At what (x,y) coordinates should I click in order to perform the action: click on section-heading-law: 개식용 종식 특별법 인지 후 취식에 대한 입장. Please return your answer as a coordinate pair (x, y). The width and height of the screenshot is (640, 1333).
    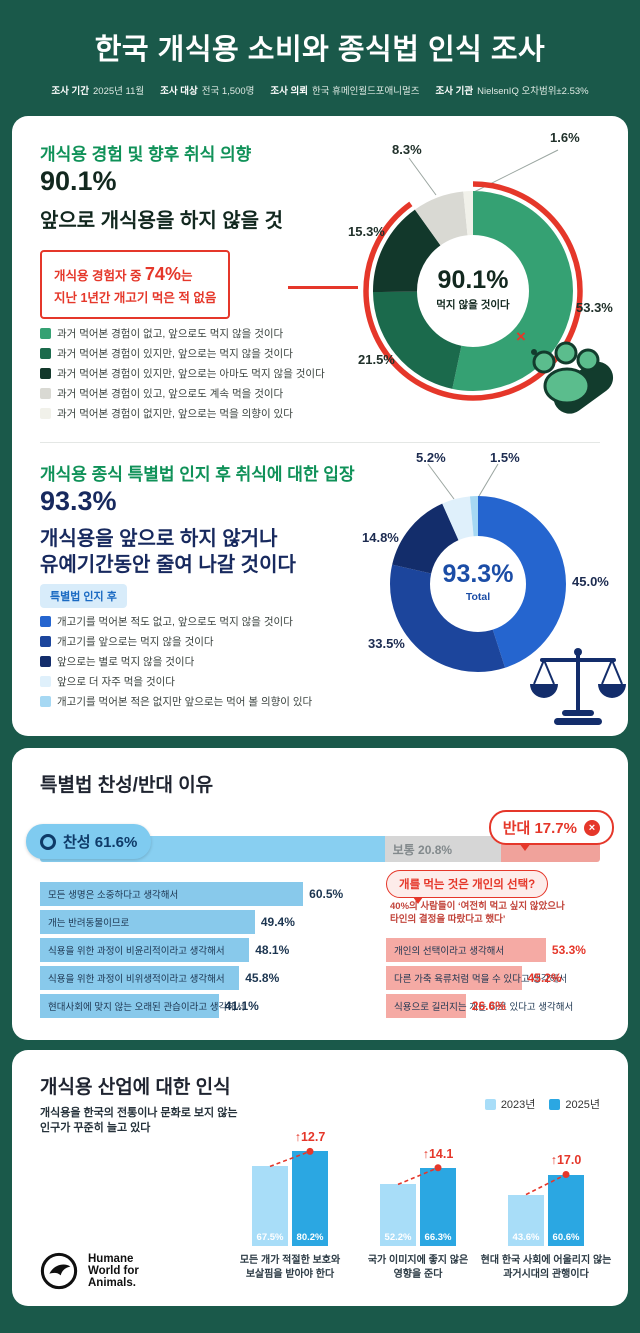
    Looking at the image, I should click on (197, 474).